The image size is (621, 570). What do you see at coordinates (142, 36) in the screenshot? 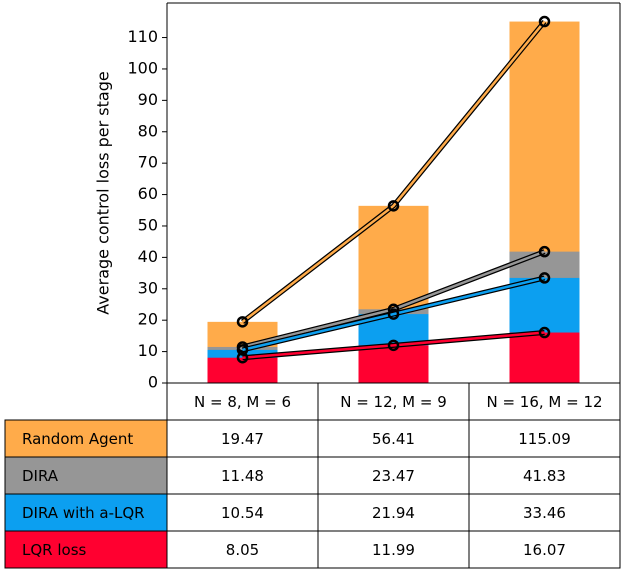
I see `y-tick-label: 110` at bounding box center [142, 36].